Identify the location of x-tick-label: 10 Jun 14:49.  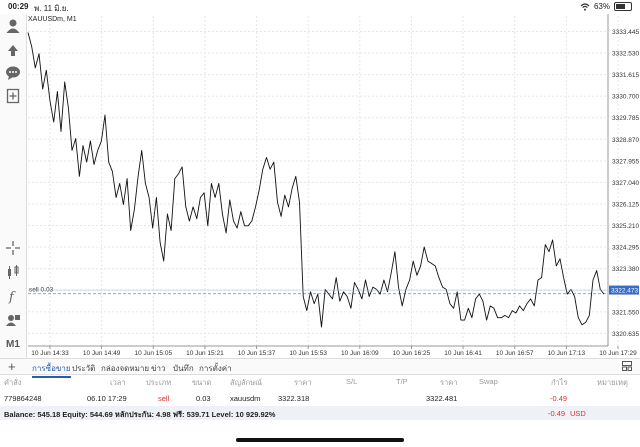
(102, 353).